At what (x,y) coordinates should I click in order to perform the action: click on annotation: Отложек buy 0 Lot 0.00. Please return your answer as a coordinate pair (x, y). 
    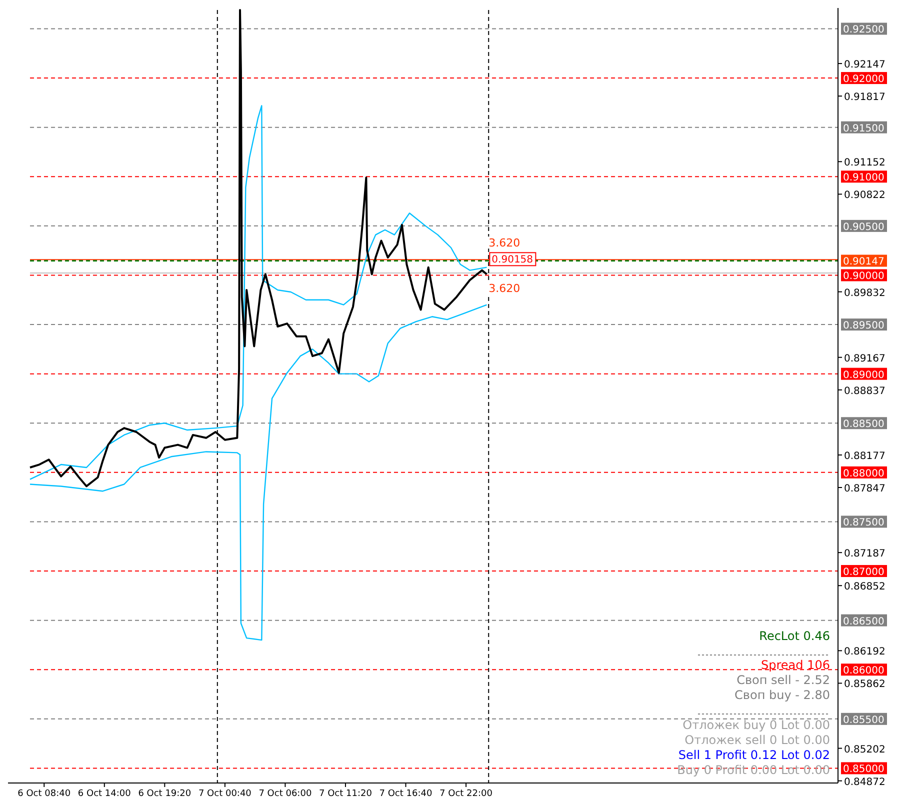
    Looking at the image, I should click on (756, 725).